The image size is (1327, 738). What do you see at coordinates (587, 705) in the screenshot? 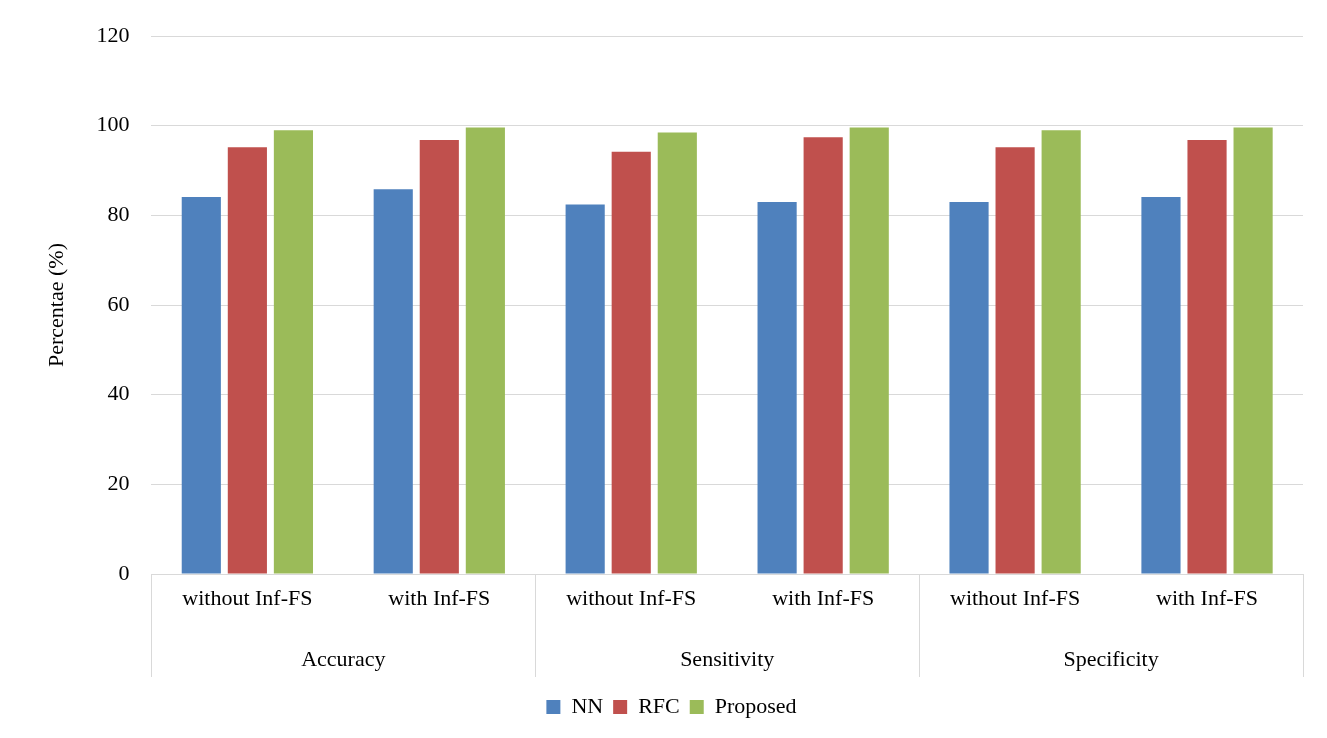
I see `legend-label: NN` at bounding box center [587, 705].